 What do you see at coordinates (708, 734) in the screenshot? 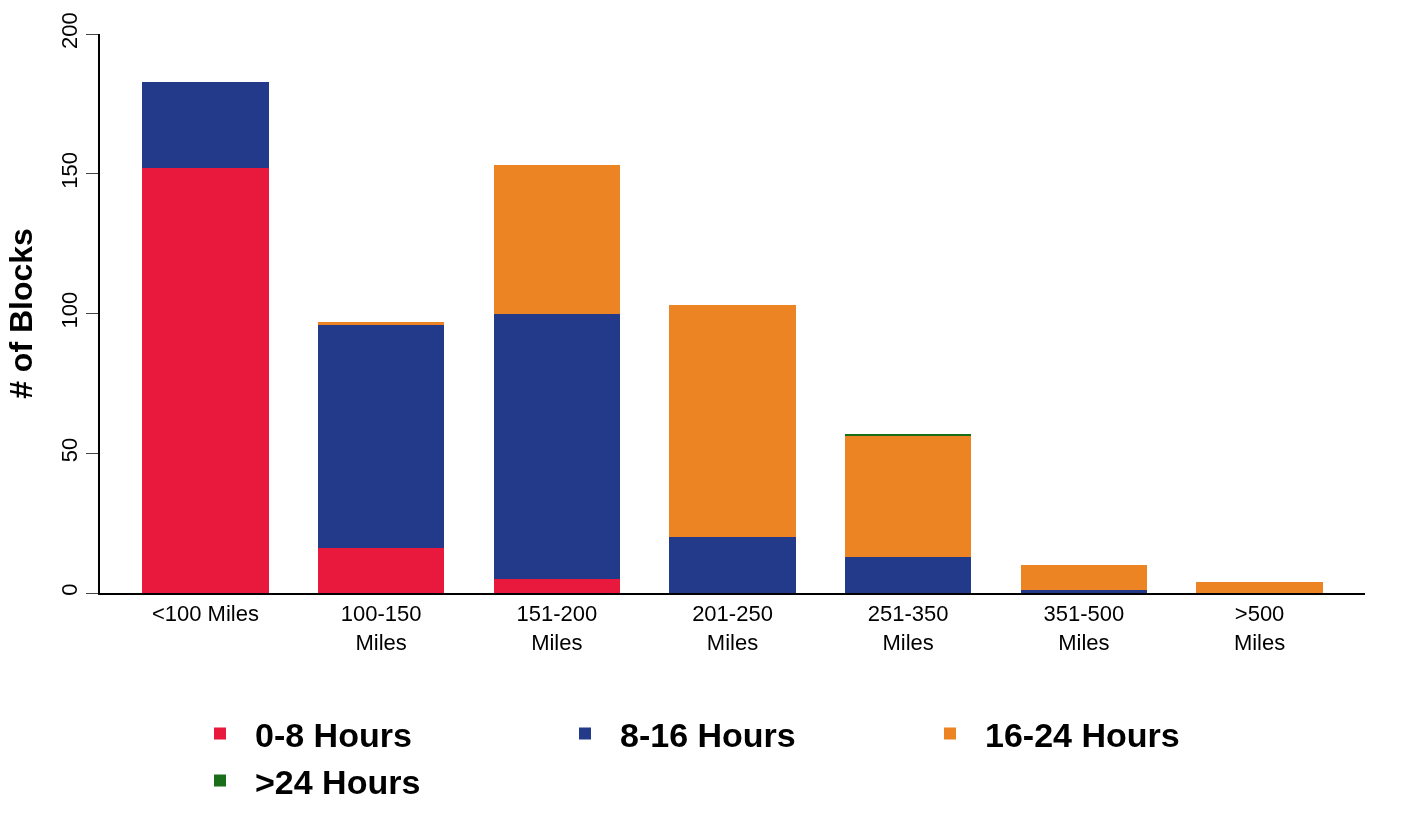
I see `legend-label: 8-16 Hours` at bounding box center [708, 734].